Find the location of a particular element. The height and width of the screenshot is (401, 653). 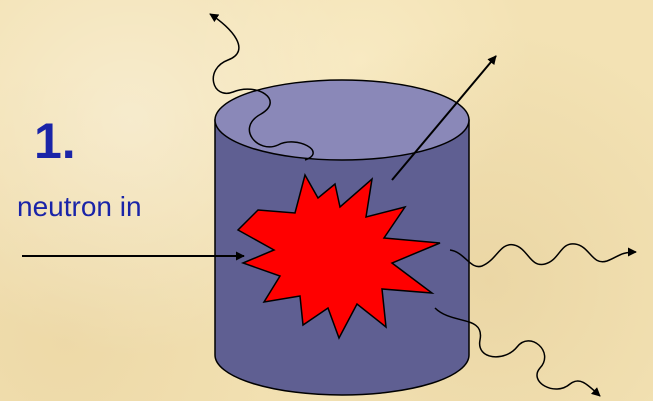

gamma-ray-up-left-icon is located at coordinates (261, 87).